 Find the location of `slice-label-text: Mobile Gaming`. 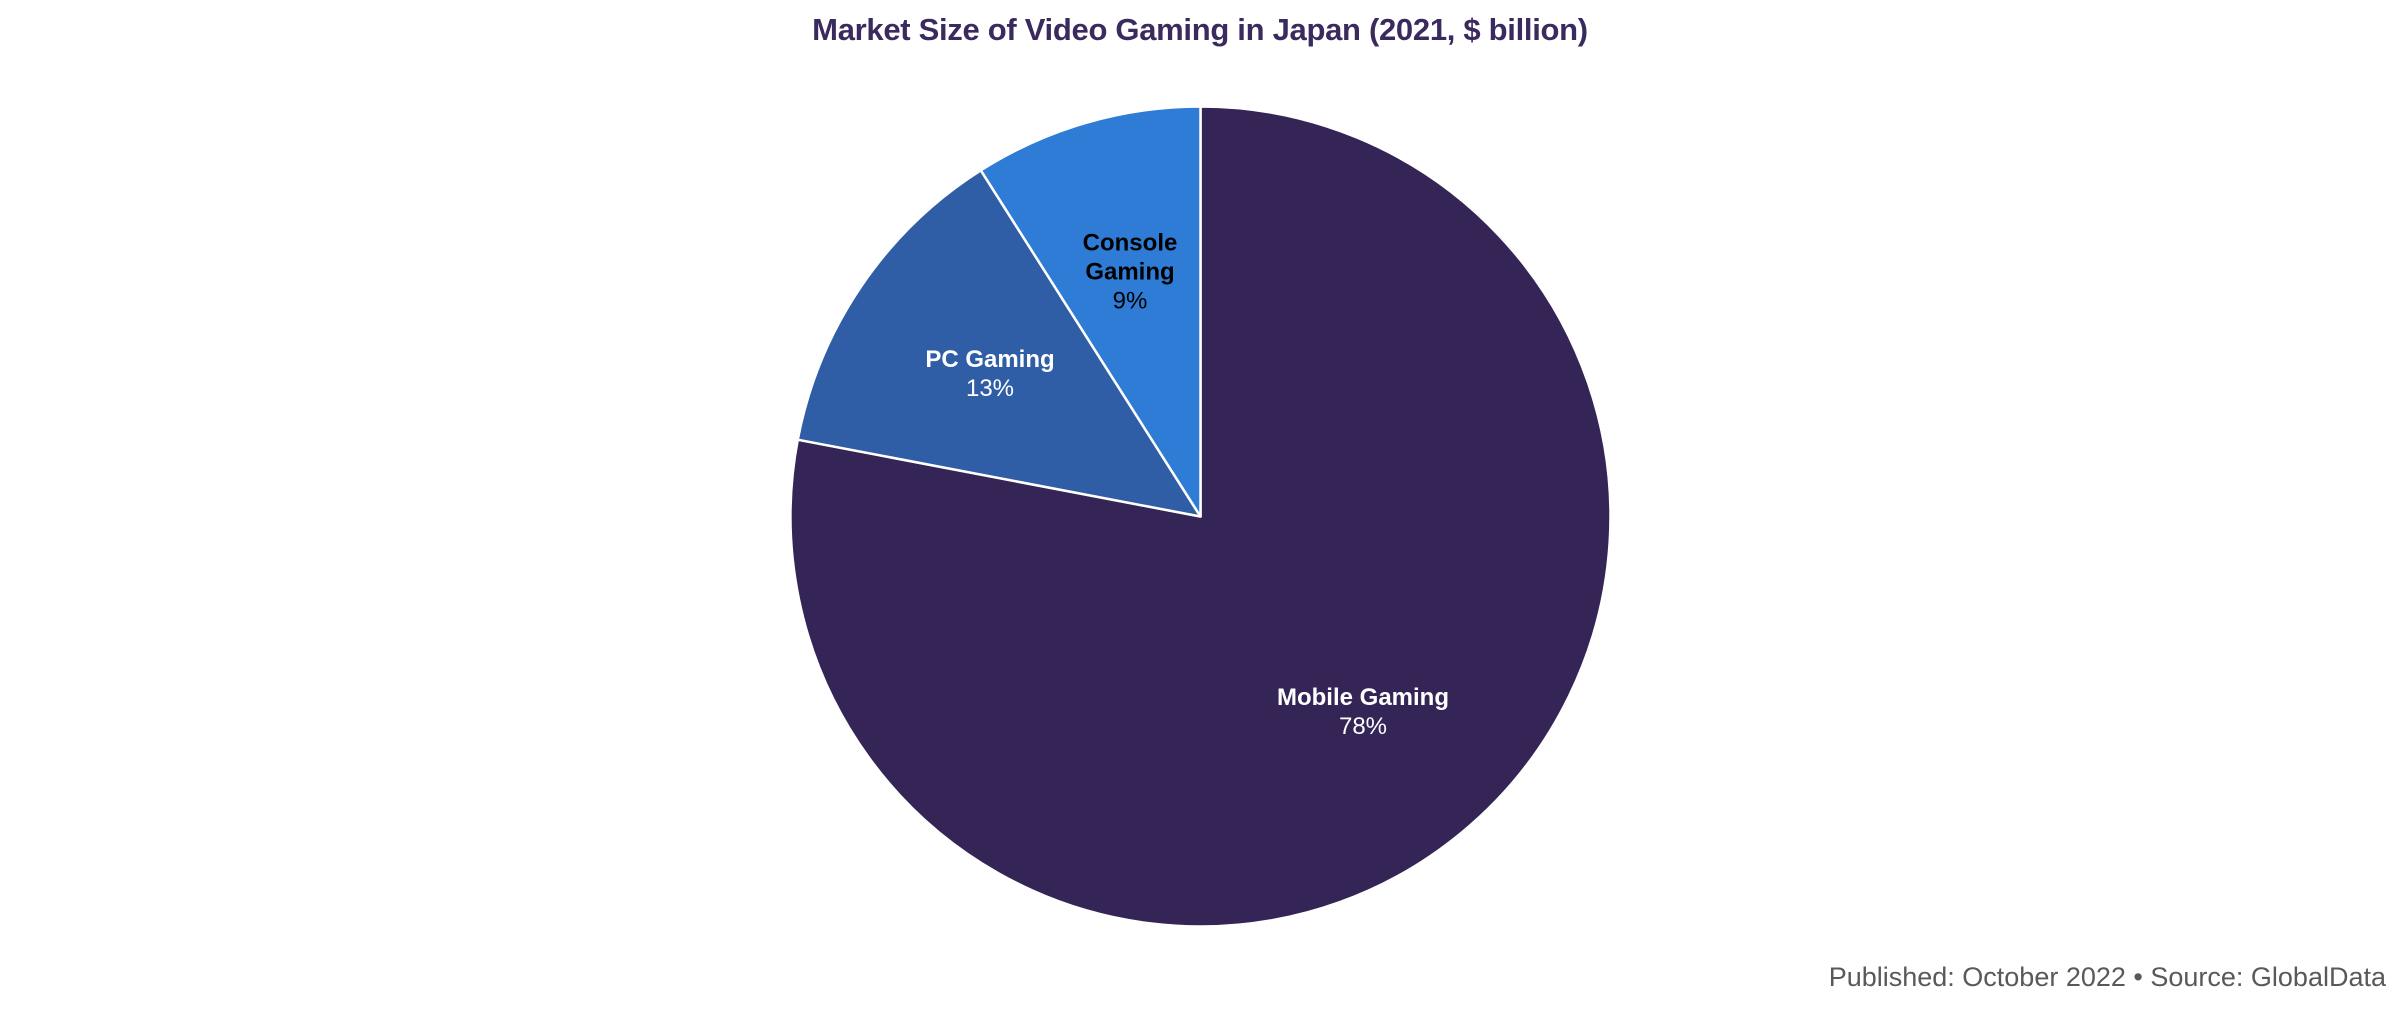

slice-label-text: Mobile Gaming is located at coordinates (1363, 697).